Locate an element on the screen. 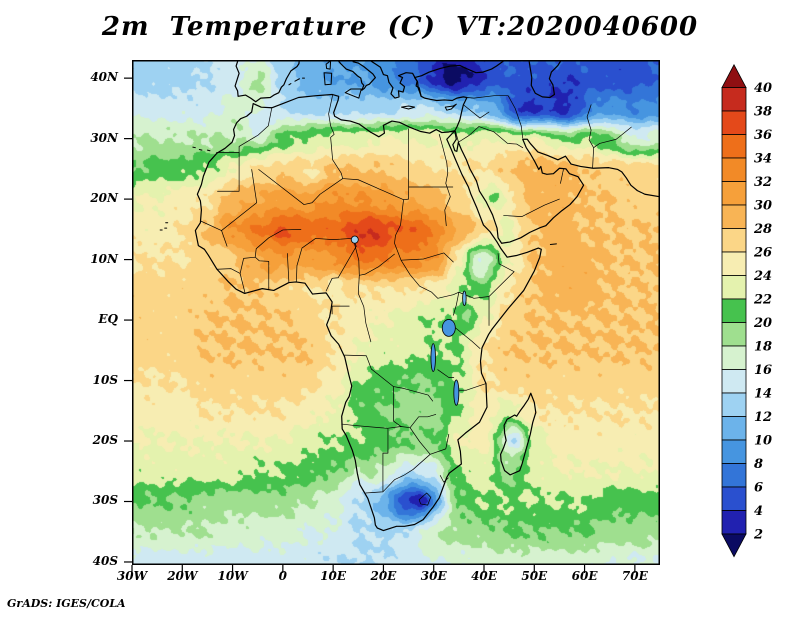 This screenshot has width=800, height=618. colorbar-label-22: 22 is located at coordinates (762, 300).